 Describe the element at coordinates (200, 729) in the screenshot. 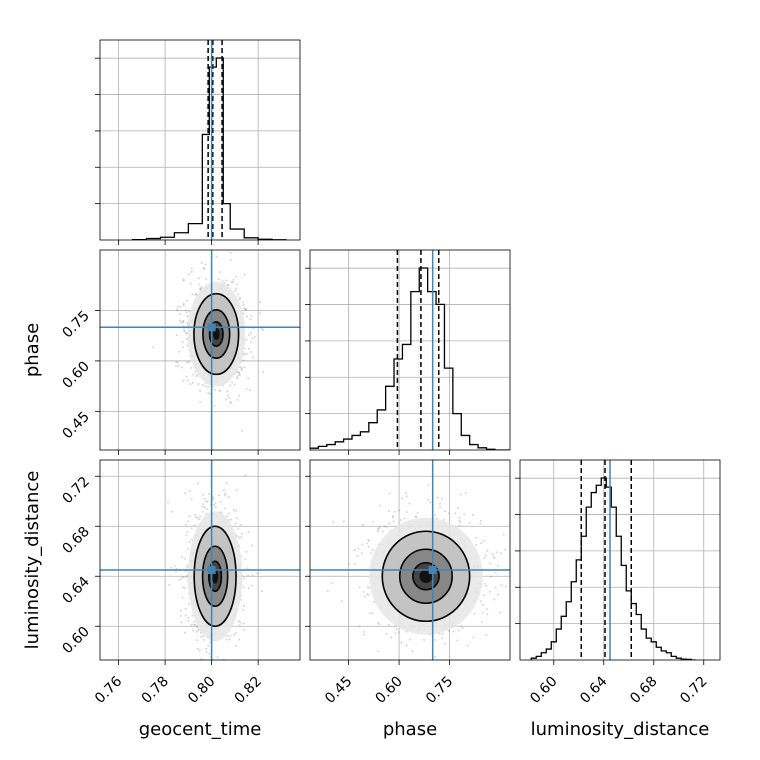

I see `x-axis-label: geocent_time` at that location.